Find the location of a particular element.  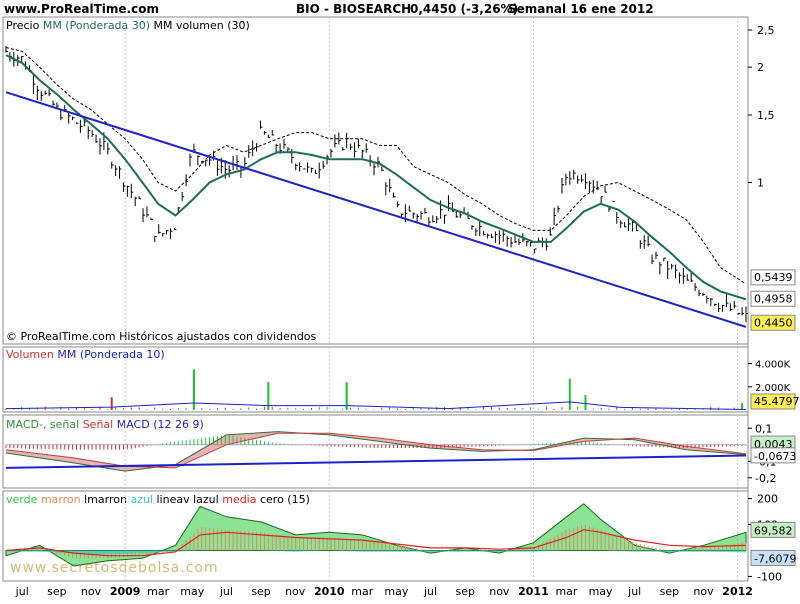

volume-legend: Volumen MM (Ponderada 10) is located at coordinates (85, 354).